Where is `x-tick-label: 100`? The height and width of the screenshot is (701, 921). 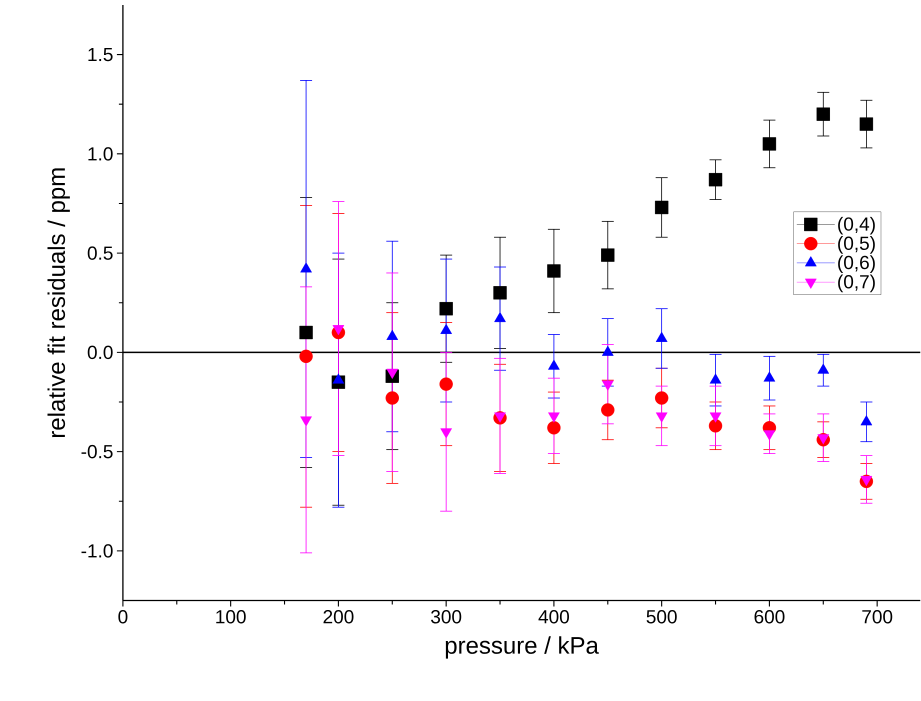 x-tick-label: 100 is located at coordinates (231, 617).